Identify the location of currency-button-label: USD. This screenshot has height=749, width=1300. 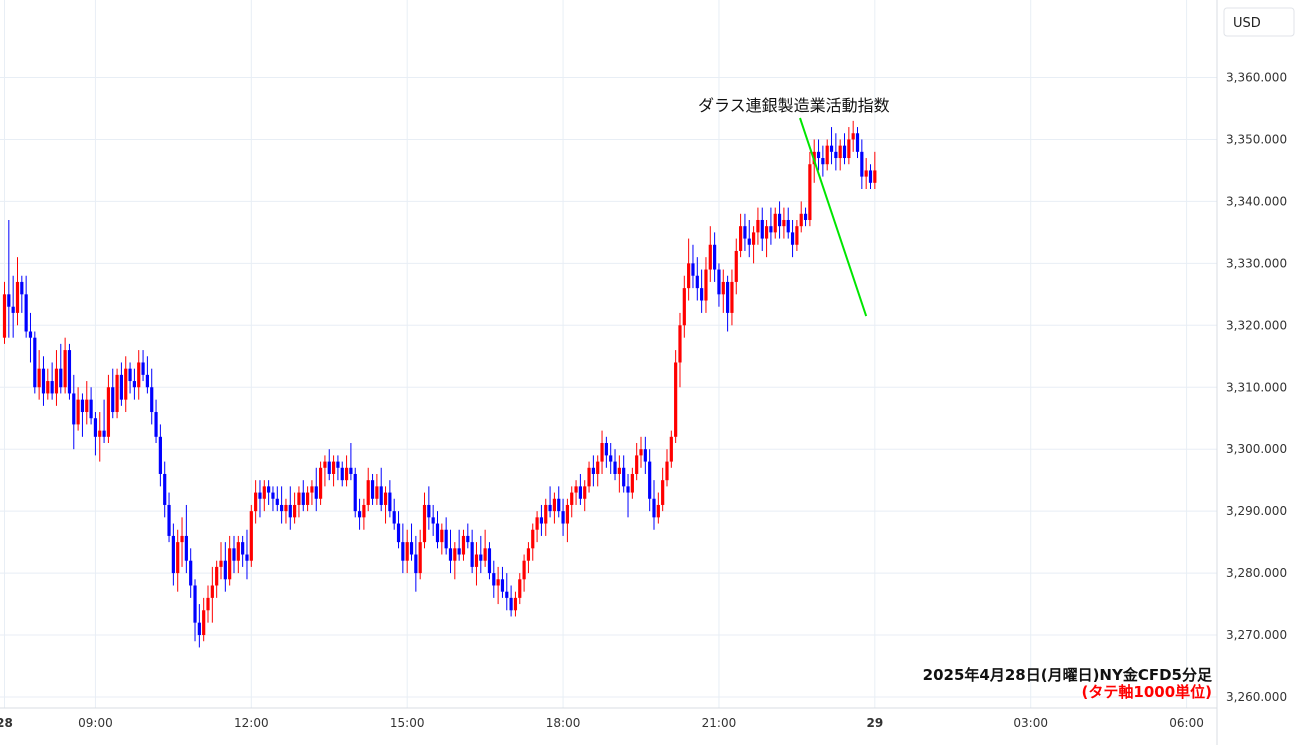
(1247, 23).